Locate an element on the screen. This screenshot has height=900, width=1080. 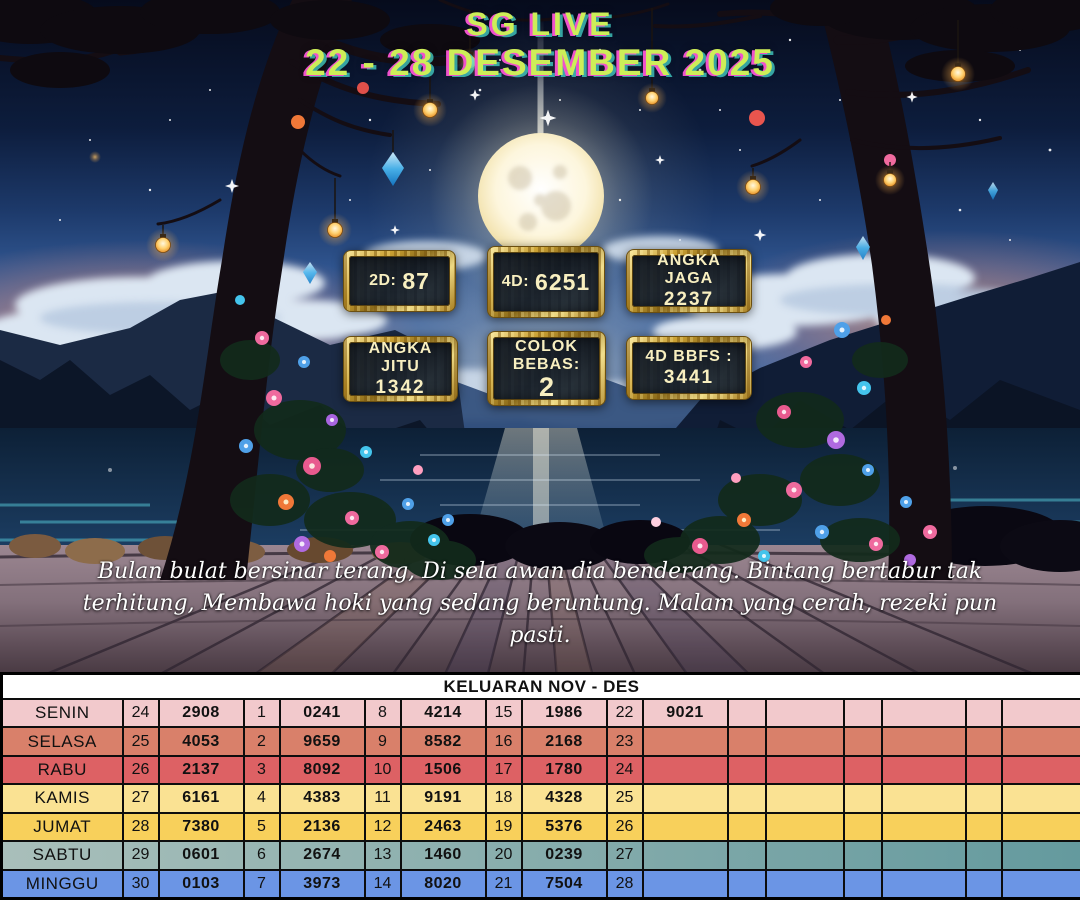
date-cell: 25 is located at coordinates (140, 741).